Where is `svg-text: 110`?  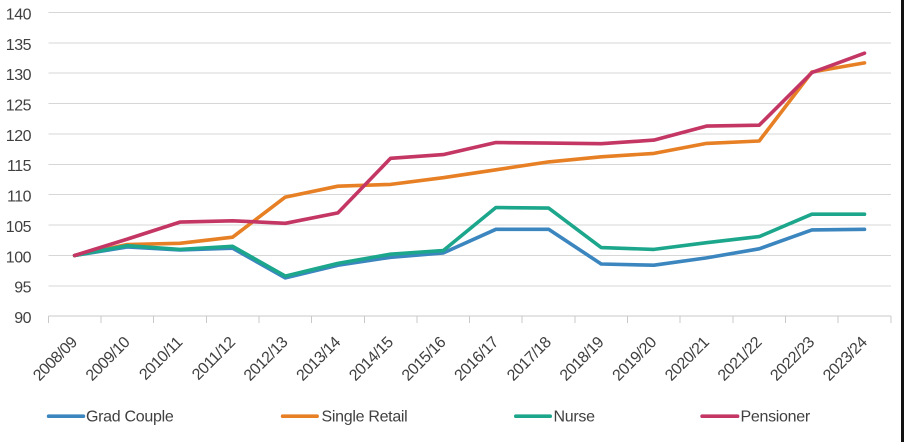 svg-text: 110 is located at coordinates (19, 197).